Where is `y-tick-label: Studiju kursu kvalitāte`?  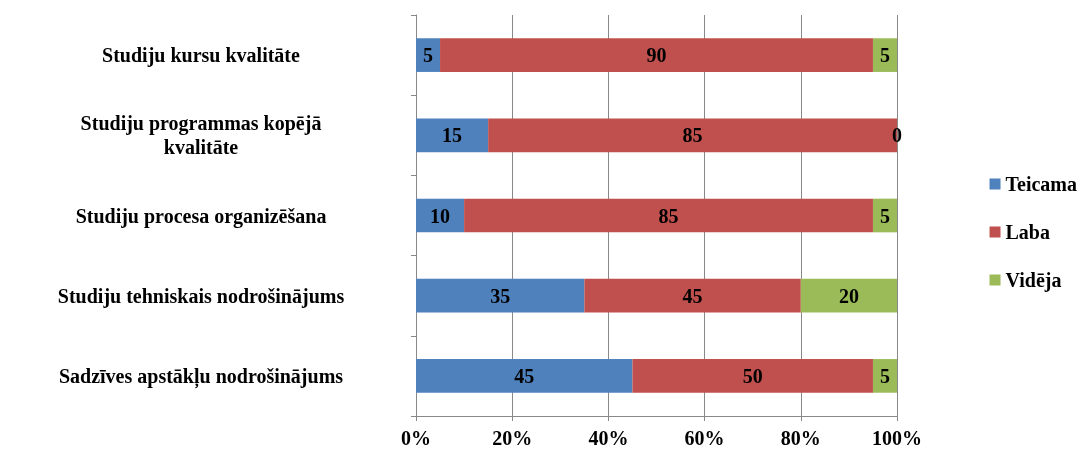
y-tick-label: Studiju kursu kvalitāte is located at coordinates (201, 56).